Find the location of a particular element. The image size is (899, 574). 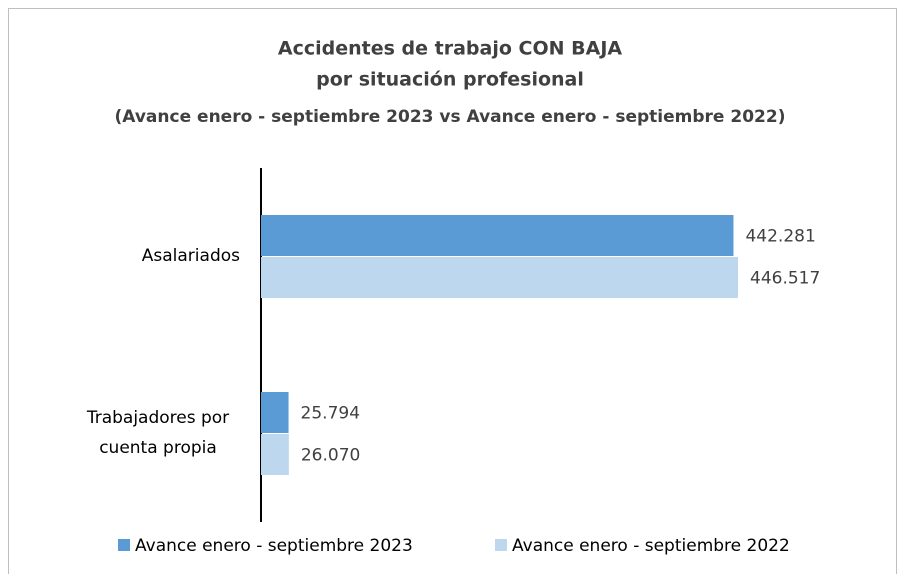

value-label: 26.070 is located at coordinates (330, 456).